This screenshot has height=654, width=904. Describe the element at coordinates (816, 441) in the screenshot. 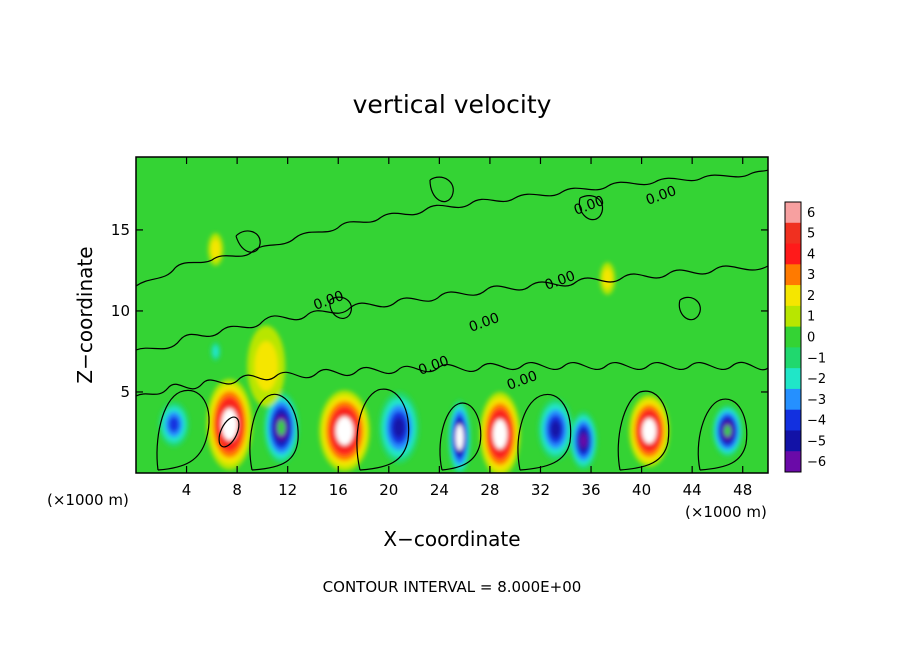

I see `colorbar-tick-label: −5` at that location.